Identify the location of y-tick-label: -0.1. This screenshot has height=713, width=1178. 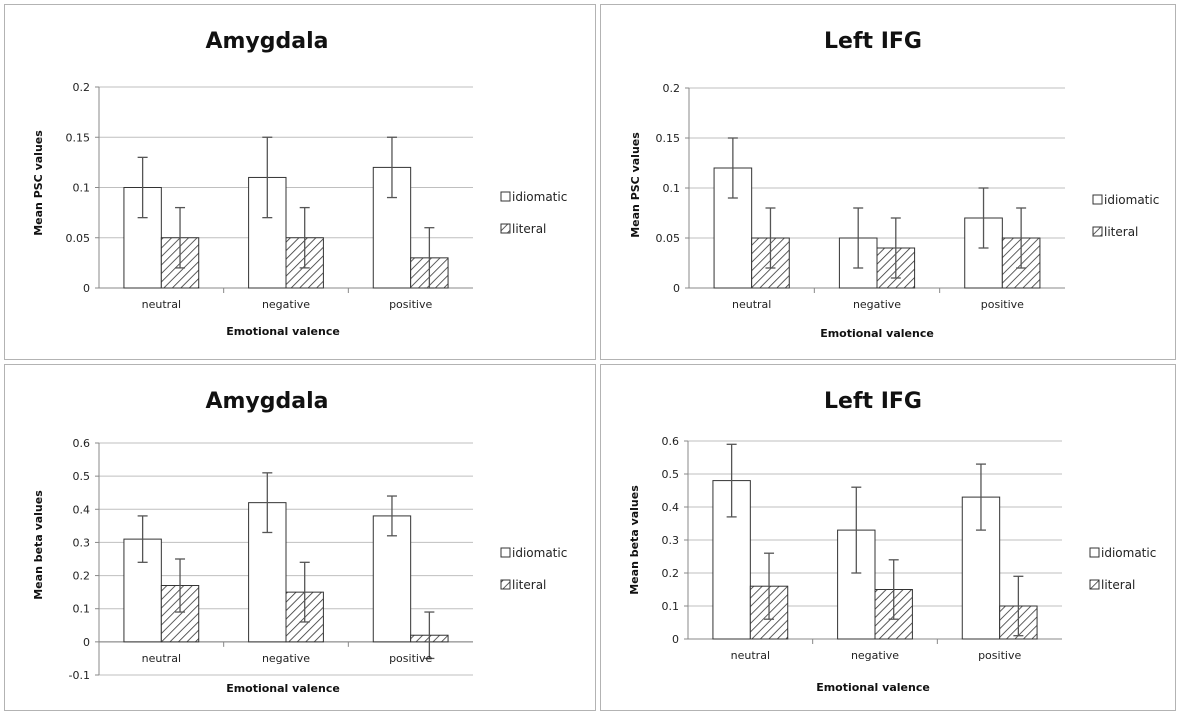
(79, 675).